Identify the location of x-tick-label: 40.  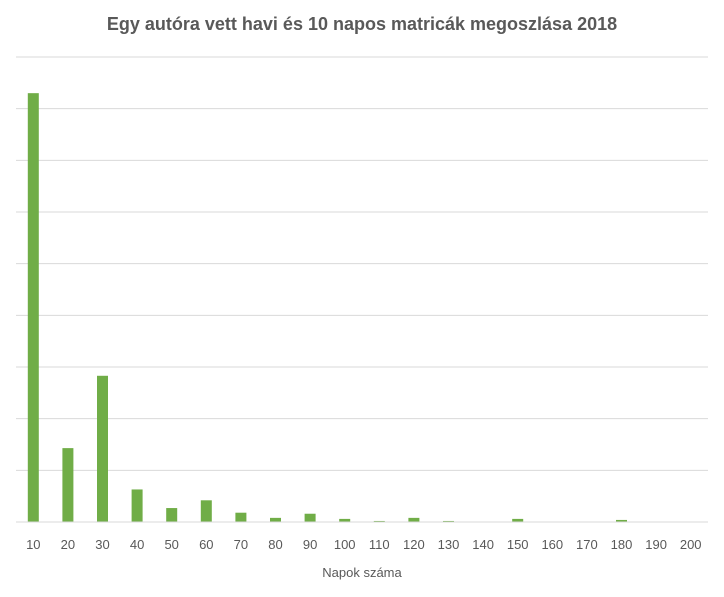
(137, 544).